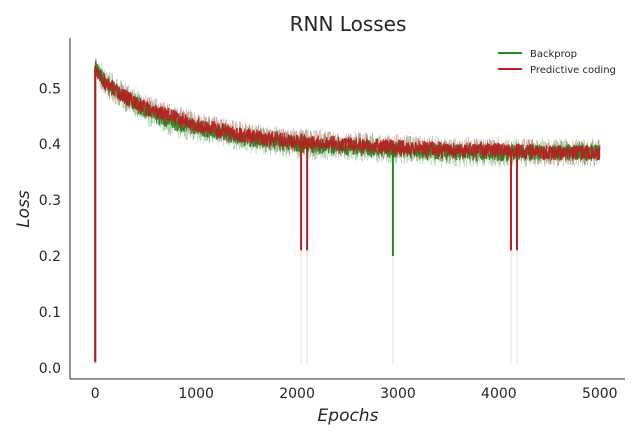  Describe the element at coordinates (50, 313) in the screenshot. I see `y-tick-label-0.1: 0.1` at that location.